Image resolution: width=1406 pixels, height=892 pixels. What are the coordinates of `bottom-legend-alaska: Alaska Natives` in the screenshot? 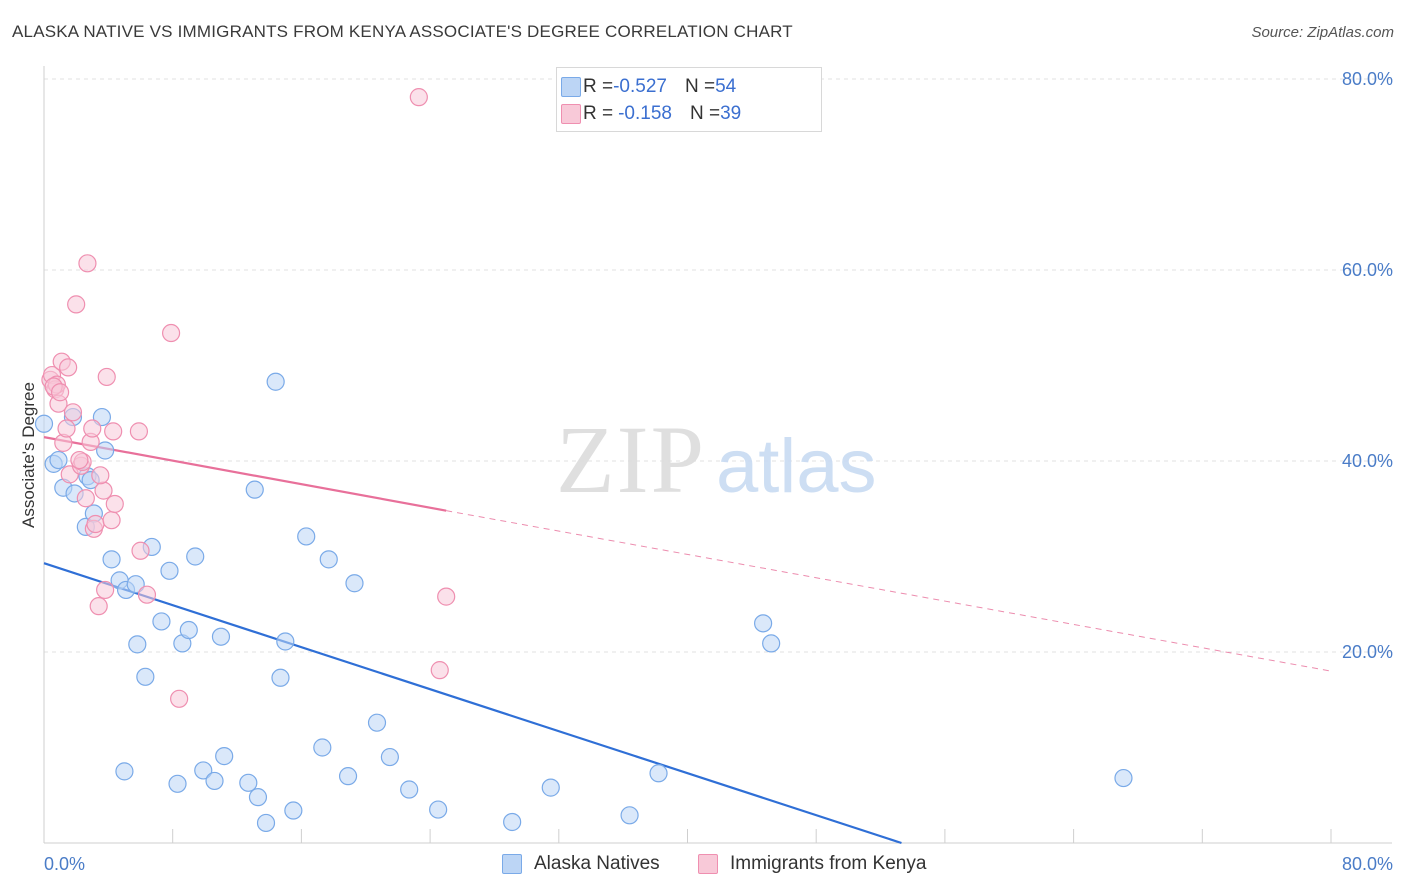 It's located at (581, 864).